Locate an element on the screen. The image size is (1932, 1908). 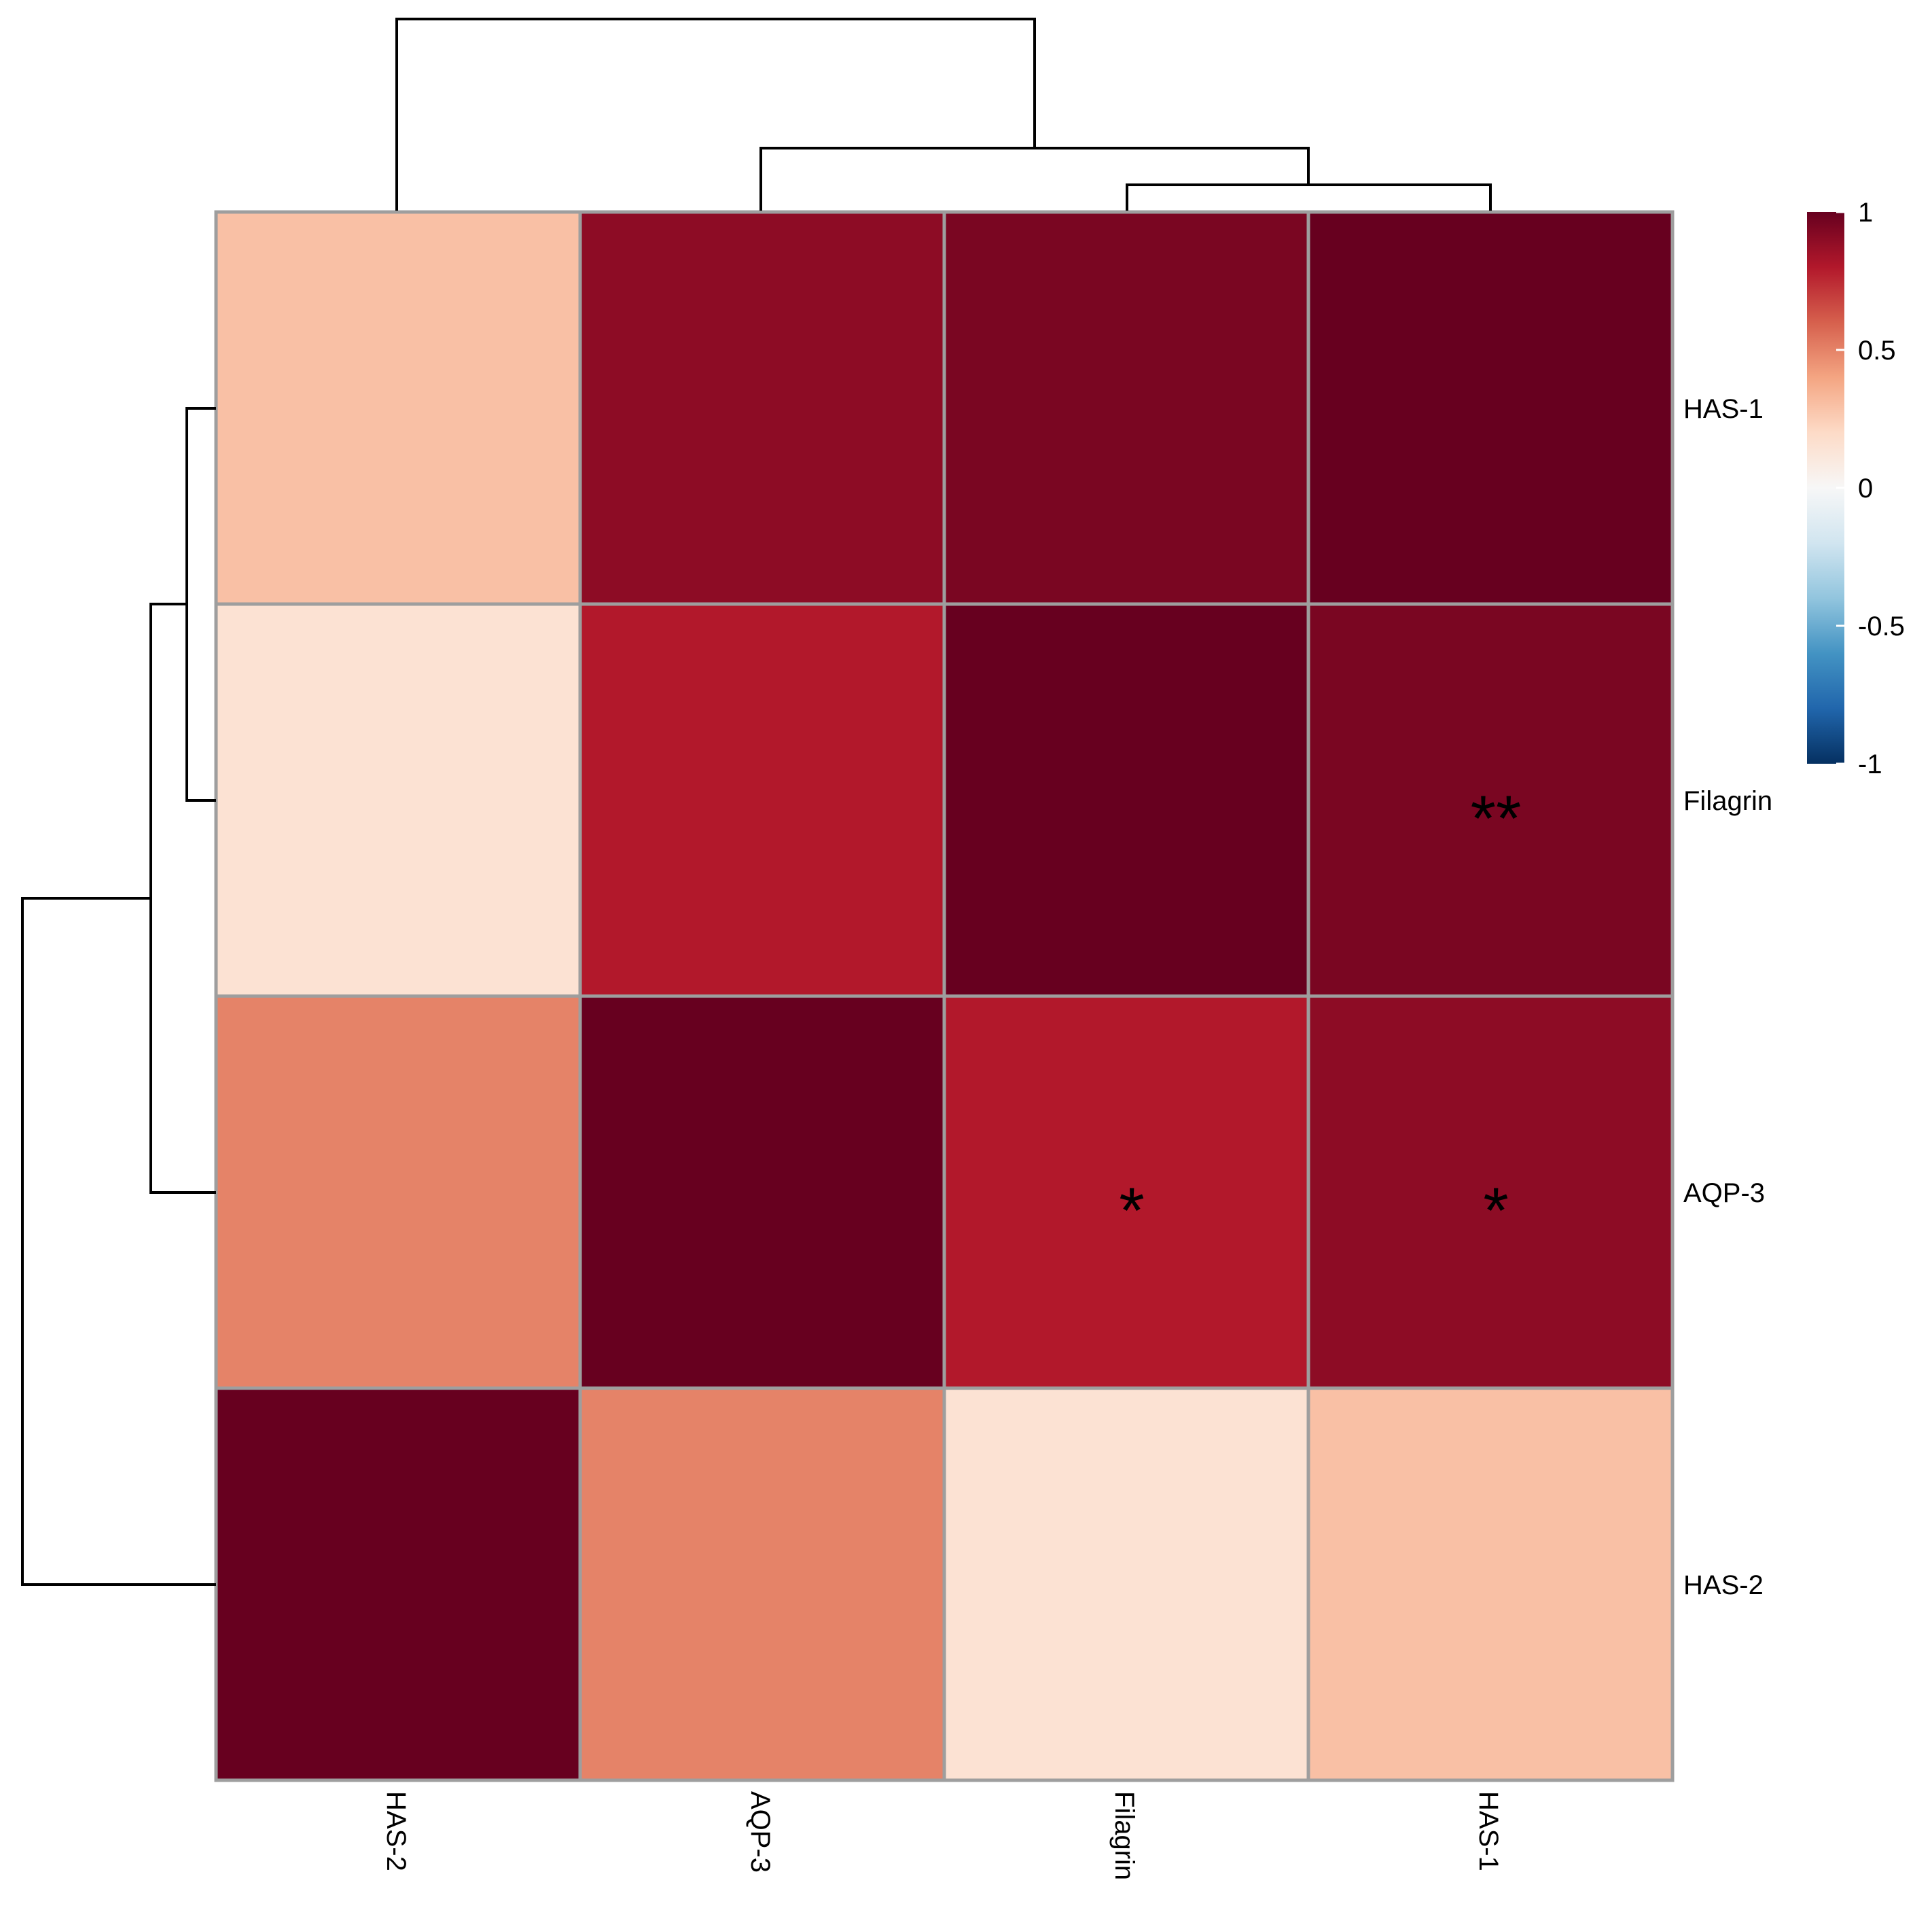
color-legend: 1 0.5 0 -0.5 -1 is located at coordinates (1856, 488).